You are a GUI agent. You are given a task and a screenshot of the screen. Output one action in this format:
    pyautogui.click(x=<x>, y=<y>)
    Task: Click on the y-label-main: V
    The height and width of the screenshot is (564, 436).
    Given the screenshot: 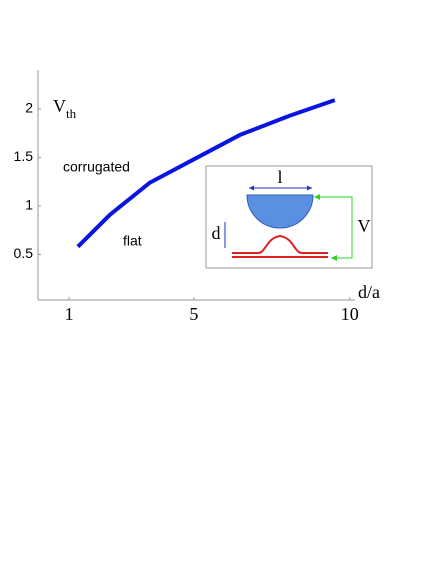 What is the action you would take?
    pyautogui.click(x=59, y=106)
    